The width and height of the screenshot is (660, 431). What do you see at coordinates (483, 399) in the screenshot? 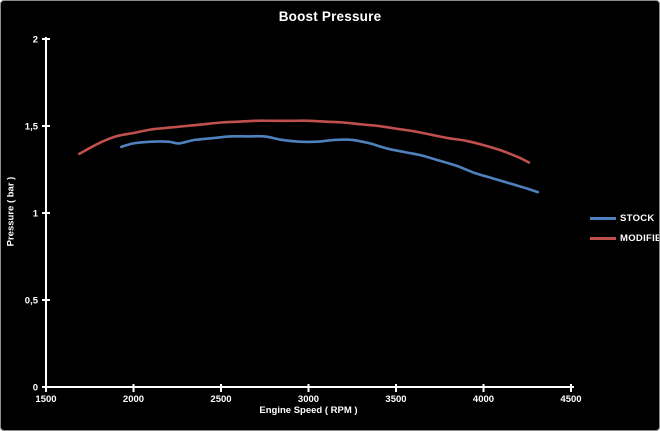
I see `x-tick-label: 4000` at bounding box center [483, 399].